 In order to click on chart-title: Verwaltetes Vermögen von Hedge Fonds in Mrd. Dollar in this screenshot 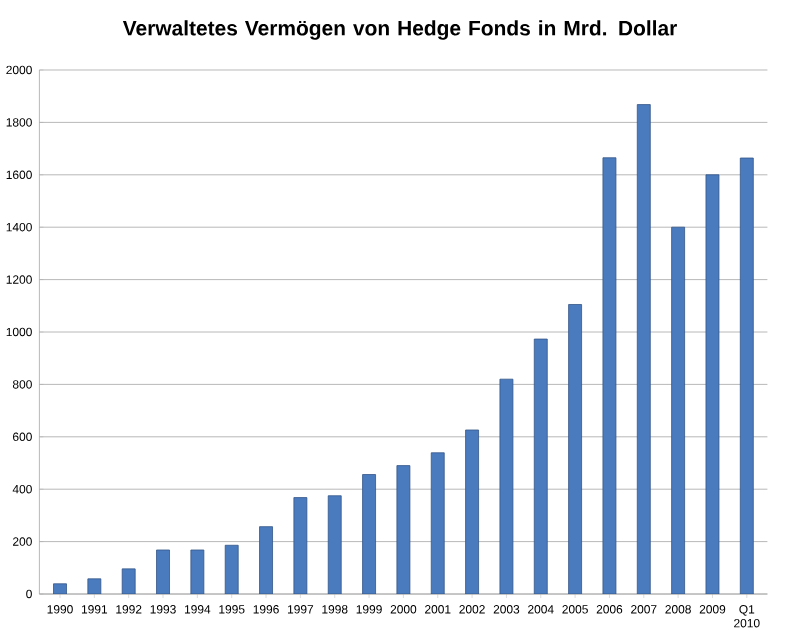, I will do `click(399, 30)`.